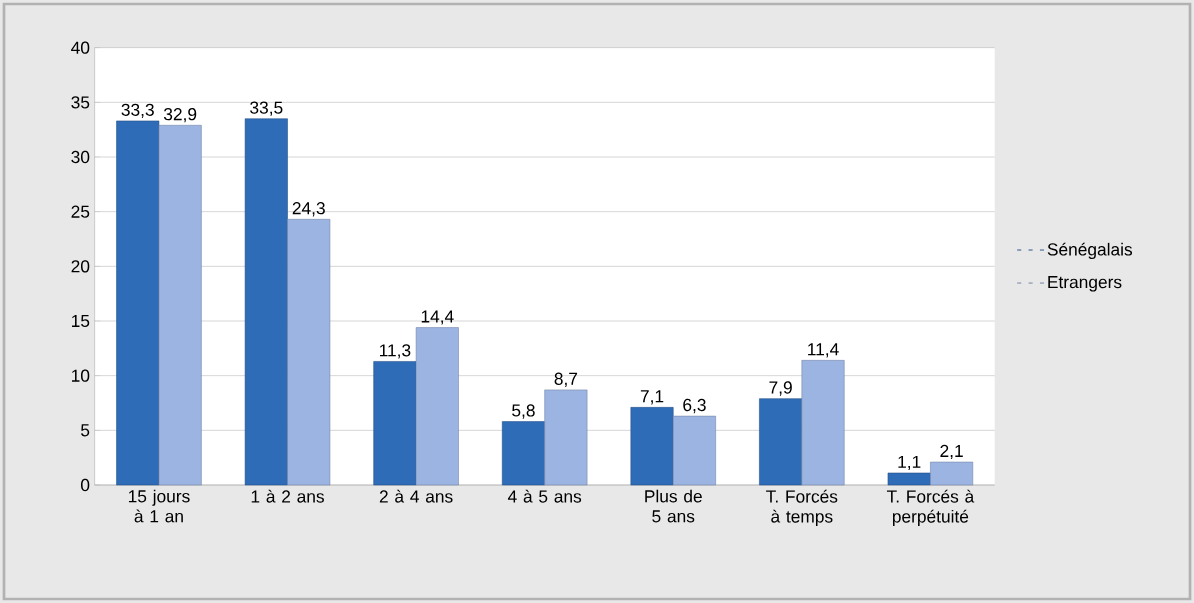 This screenshot has height=603, width=1194. I want to click on data-label: 32,9, so click(180, 115).